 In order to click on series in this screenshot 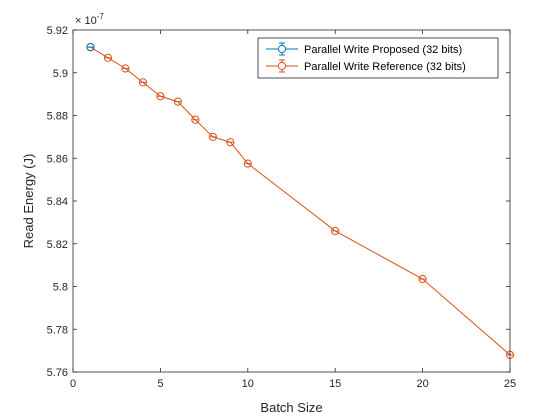, I will do `click(90, 47)`.